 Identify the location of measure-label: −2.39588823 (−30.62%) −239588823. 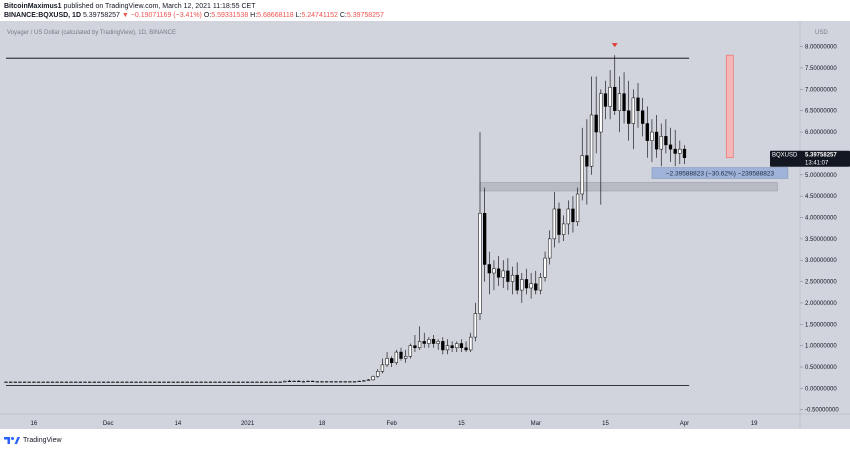
(720, 174).